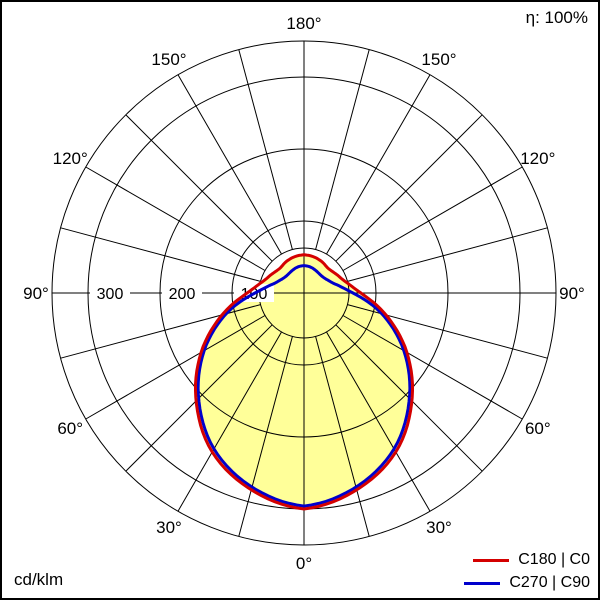  I want to click on angle-label-60-right: 60°, so click(538, 428).